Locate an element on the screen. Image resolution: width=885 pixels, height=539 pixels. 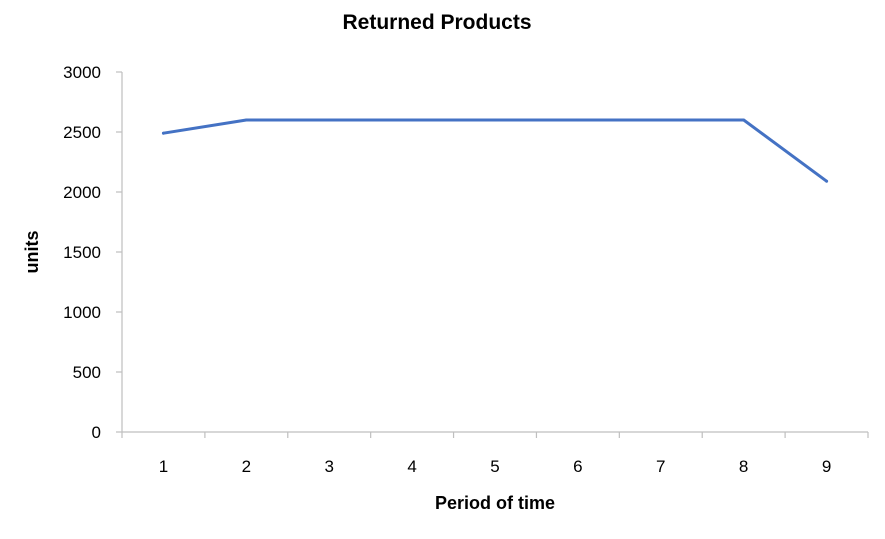
x-tick-label: 4 is located at coordinates (411, 466).